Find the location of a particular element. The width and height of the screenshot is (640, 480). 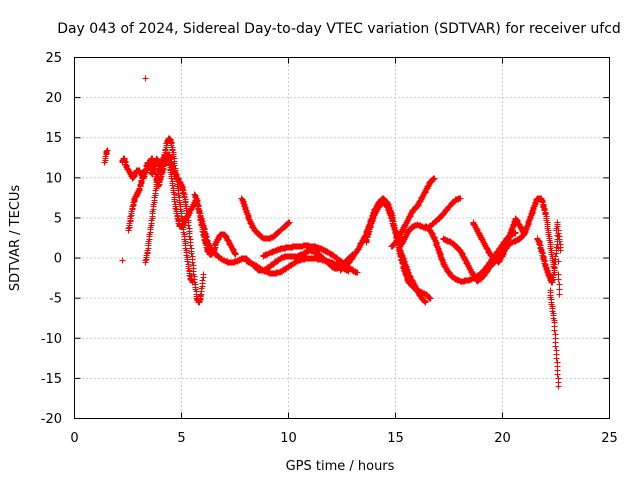

y-tick-label: 20 is located at coordinates (53, 98).